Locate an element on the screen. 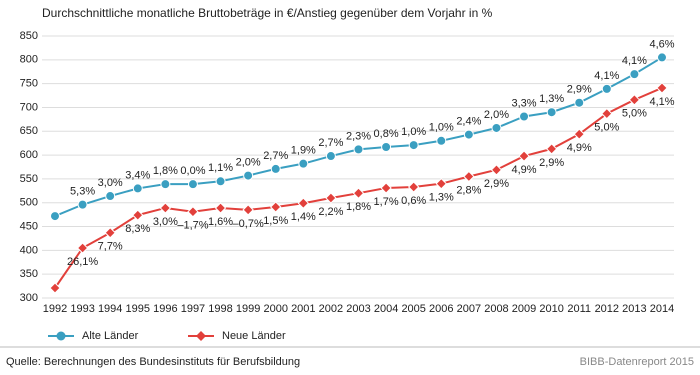  x-tick-label: 1993 is located at coordinates (82, 309).